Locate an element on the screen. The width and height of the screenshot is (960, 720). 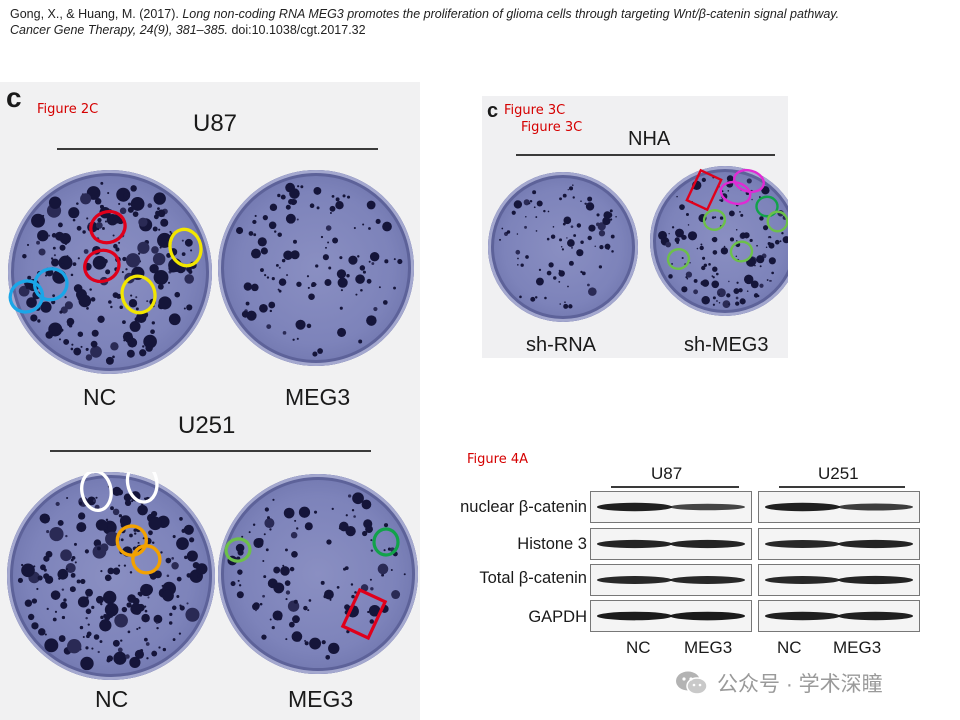
figure-3c-label-duplicate: Figure 3C is located at coordinates (552, 127).